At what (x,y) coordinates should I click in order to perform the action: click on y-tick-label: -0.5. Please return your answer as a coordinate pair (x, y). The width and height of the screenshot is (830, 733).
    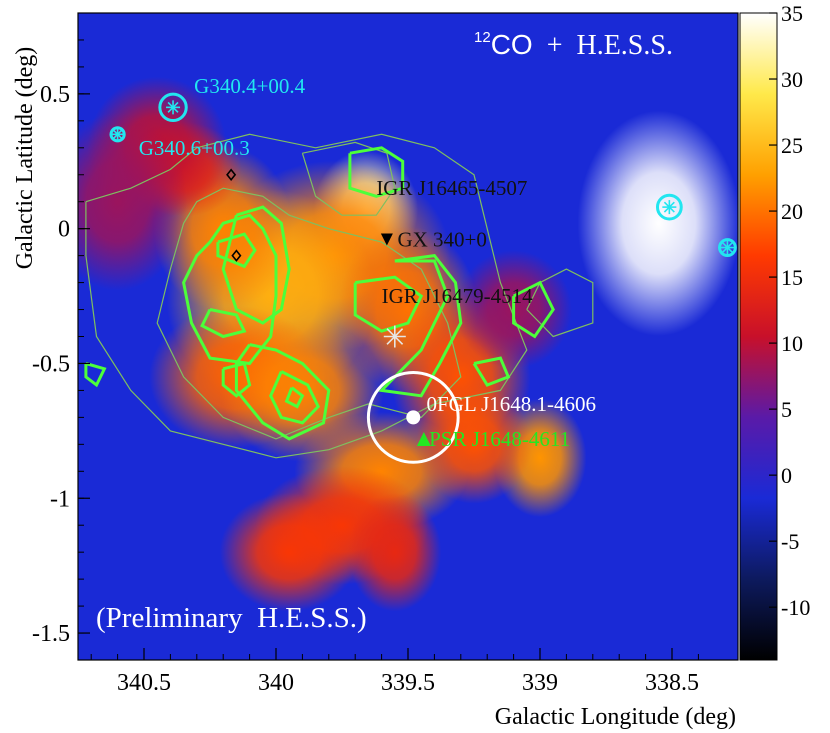
    Looking at the image, I should click on (51, 364).